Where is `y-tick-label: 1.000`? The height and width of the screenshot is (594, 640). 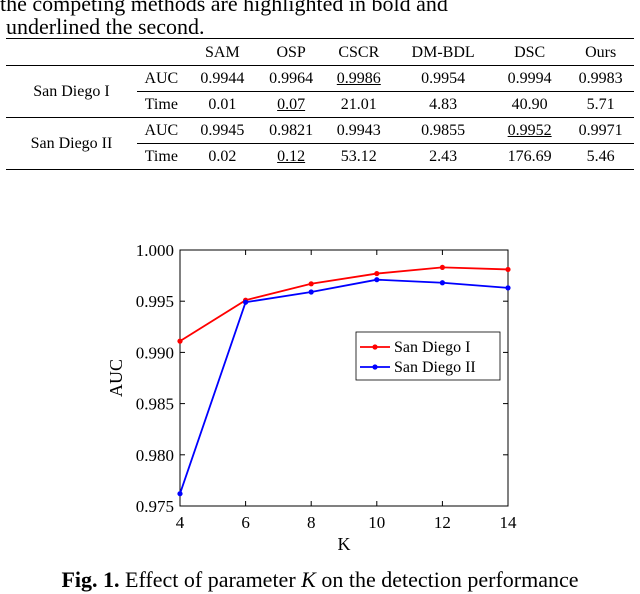 y-tick-label: 1.000 is located at coordinates (155, 250).